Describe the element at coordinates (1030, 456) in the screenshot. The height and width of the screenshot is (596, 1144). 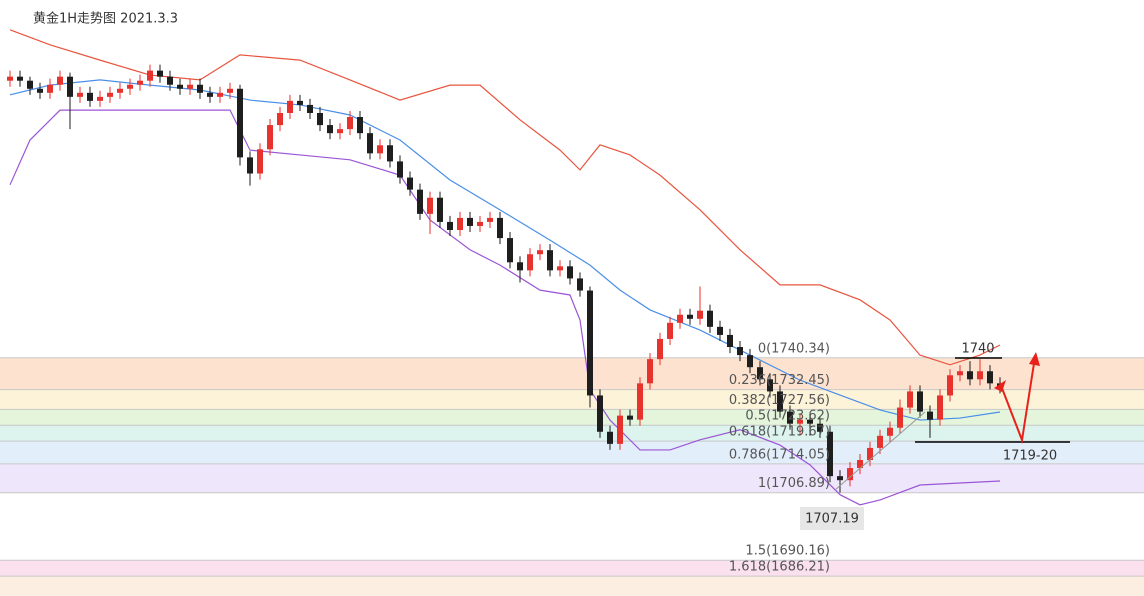
I see `annotation: 1719-20` at that location.